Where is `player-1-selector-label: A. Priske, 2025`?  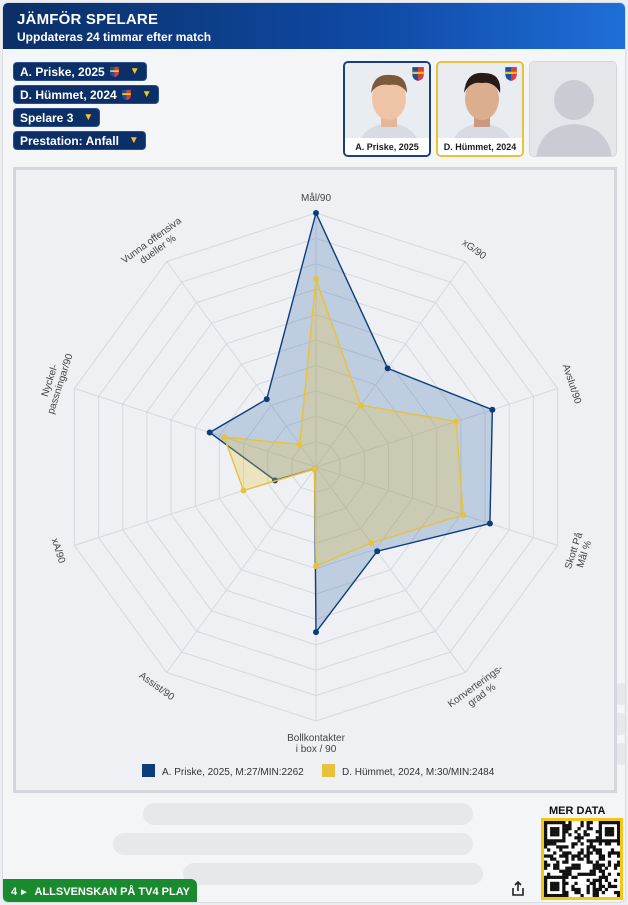
player-1-selector-label: A. Priske, 2025 is located at coordinates (62, 71).